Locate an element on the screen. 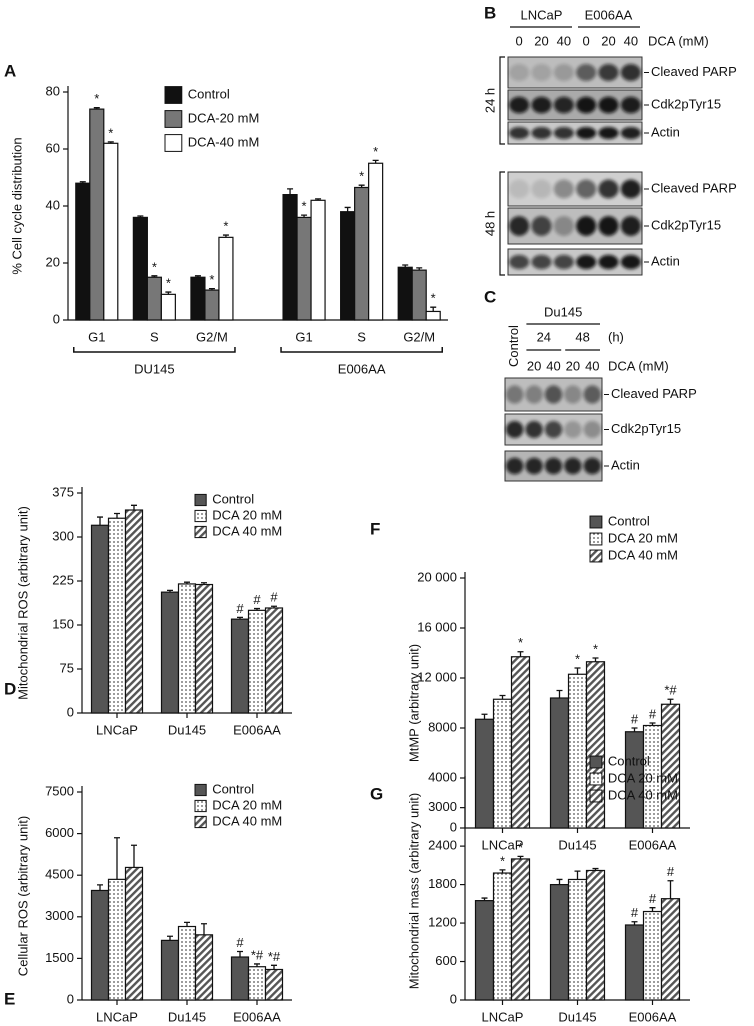 This screenshot has height=1026, width=754. x-tick-label: E006AA is located at coordinates (653, 1016).